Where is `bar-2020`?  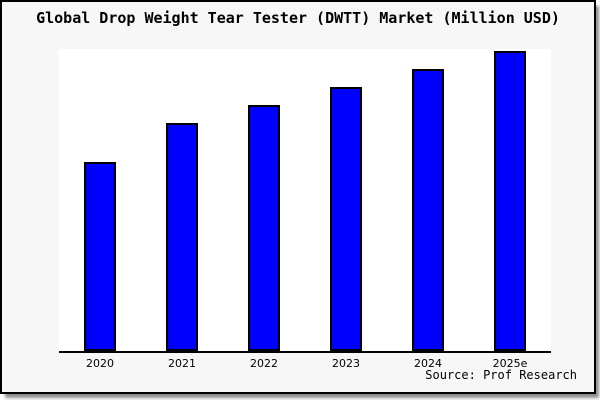 bar-2020 is located at coordinates (100, 256).